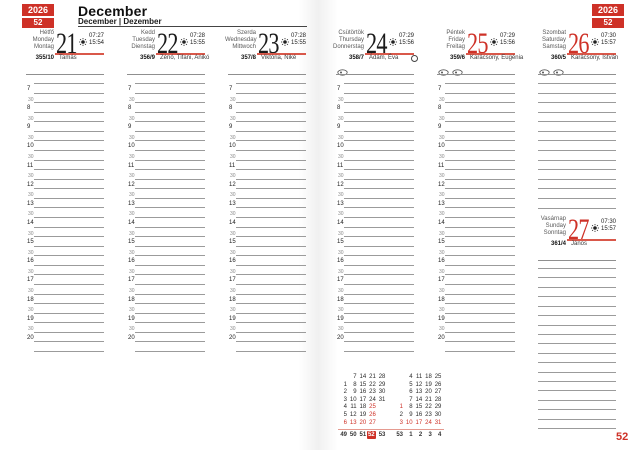  I want to click on page-number: 52, so click(622, 437).